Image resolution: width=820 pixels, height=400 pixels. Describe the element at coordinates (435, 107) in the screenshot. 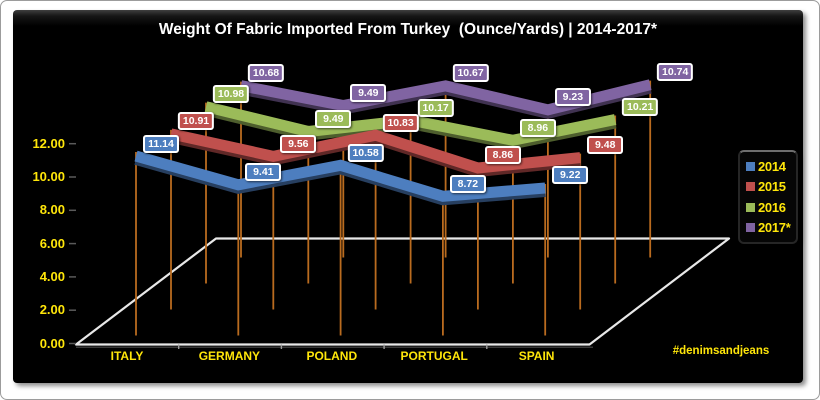

I see `data-label-2016-poland: 10.17` at that location.